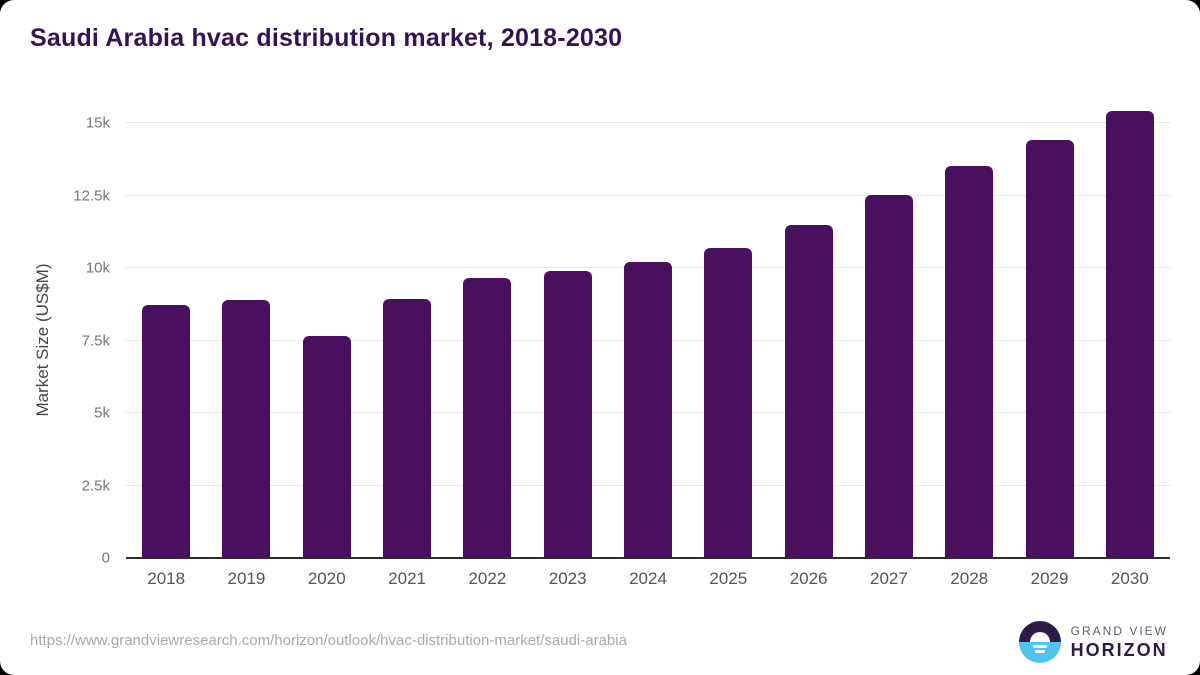  I want to click on bar-slot: 2026, so click(808, 355).